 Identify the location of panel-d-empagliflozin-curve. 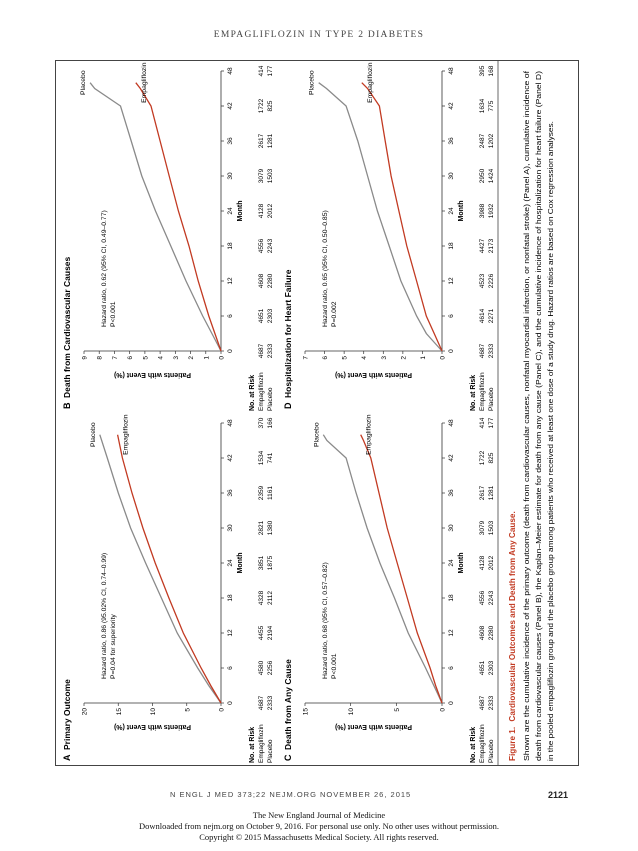
(402, 217).